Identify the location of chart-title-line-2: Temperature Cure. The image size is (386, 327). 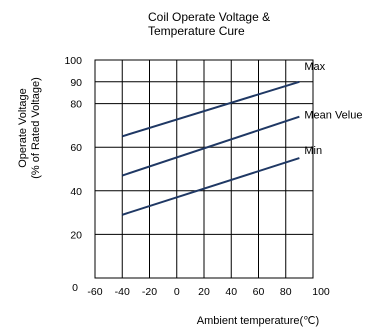
(196, 31).